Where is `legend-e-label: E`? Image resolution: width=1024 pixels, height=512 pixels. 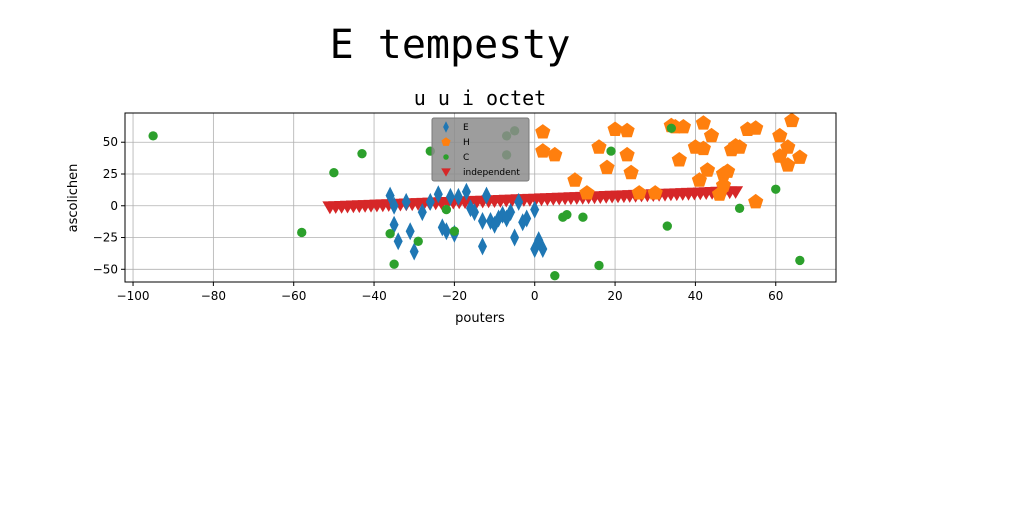
legend-e-label: E is located at coordinates (466, 128).